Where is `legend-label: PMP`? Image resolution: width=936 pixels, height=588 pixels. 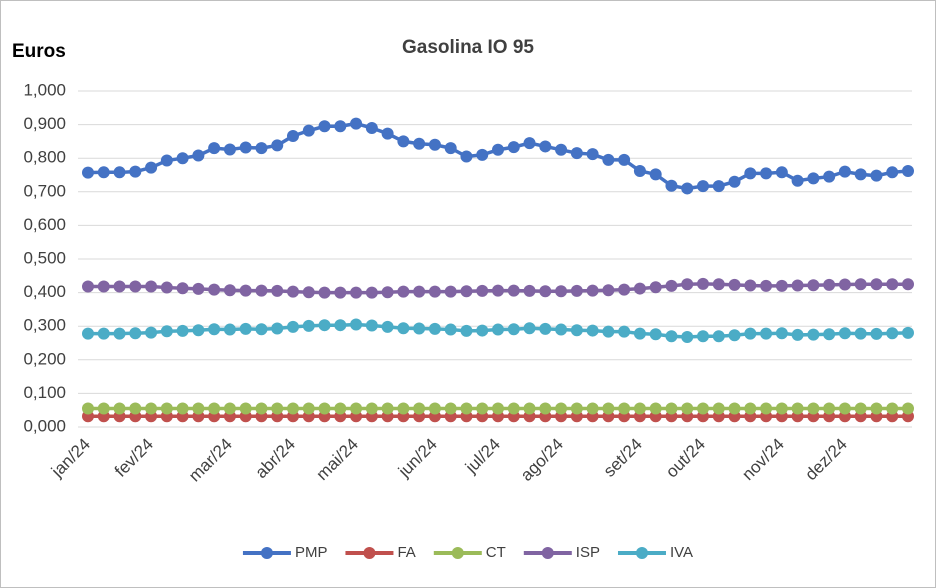
legend-label: PMP is located at coordinates (311, 552).